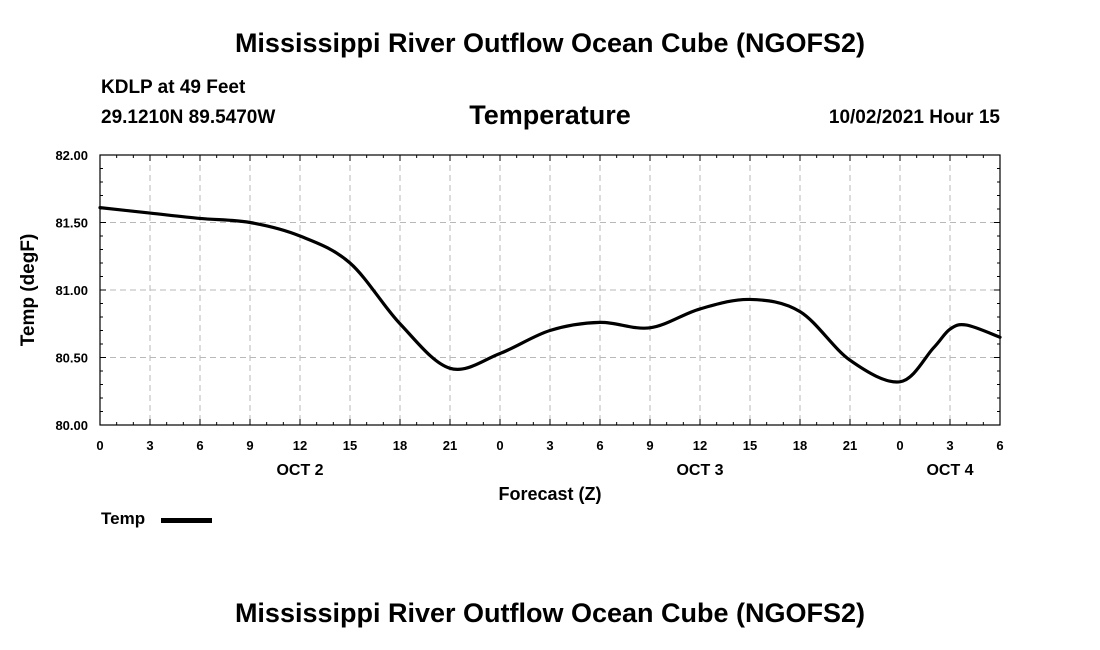  What do you see at coordinates (949, 470) in the screenshot?
I see `date-label: OCT 4` at bounding box center [949, 470].